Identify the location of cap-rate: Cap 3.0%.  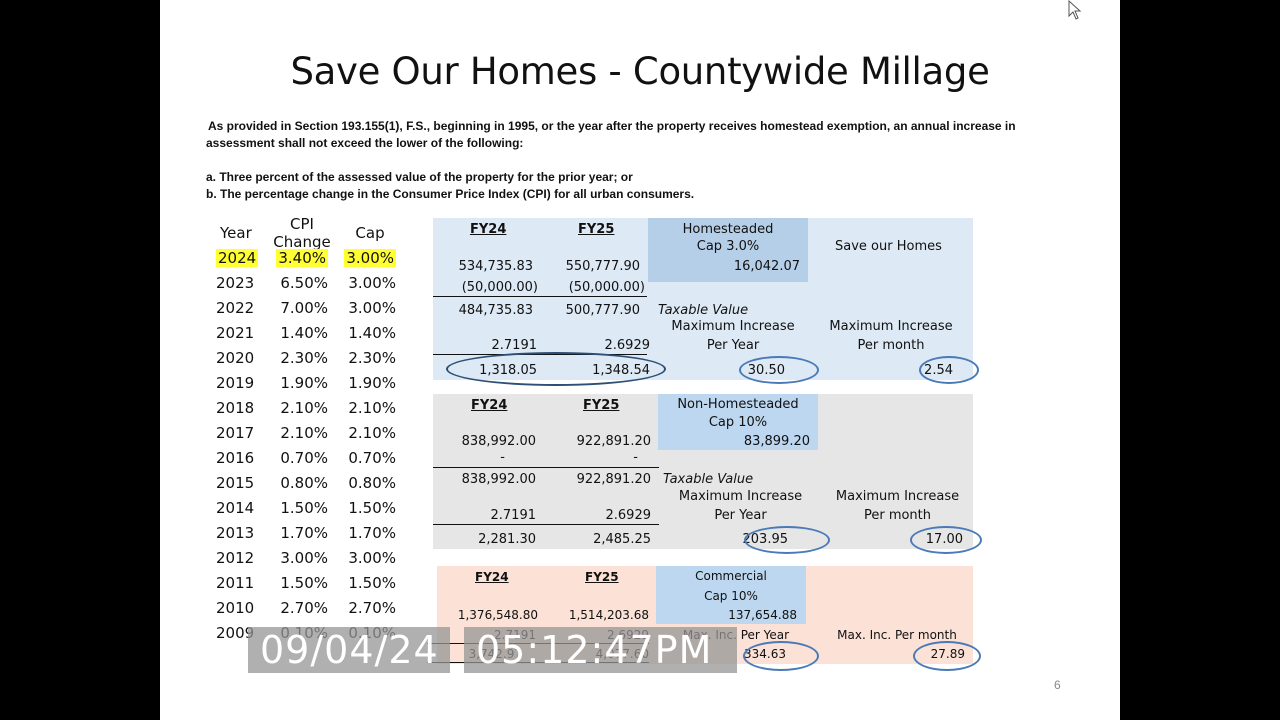
(728, 246).